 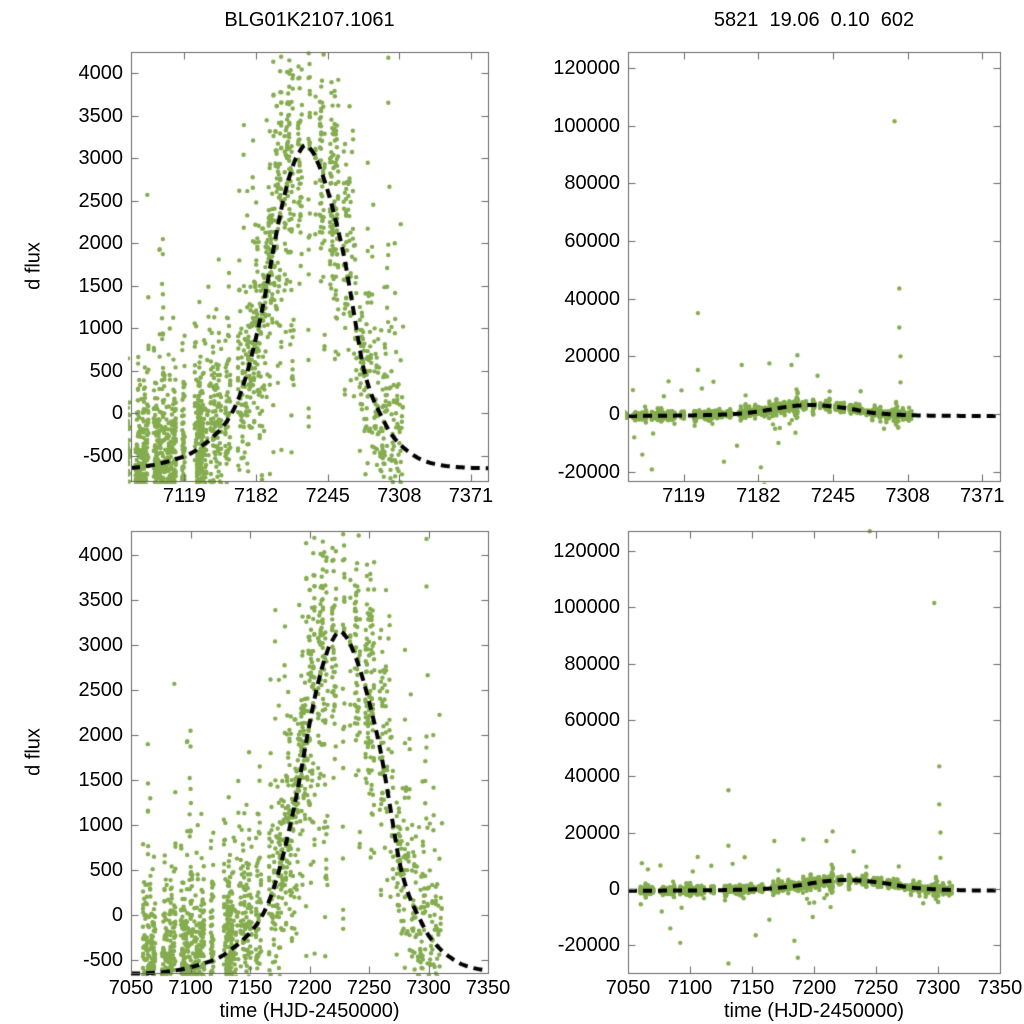 I want to click on x-axis-title-bottom-right: time (HJD-2450000), so click(x=814, y=1011).